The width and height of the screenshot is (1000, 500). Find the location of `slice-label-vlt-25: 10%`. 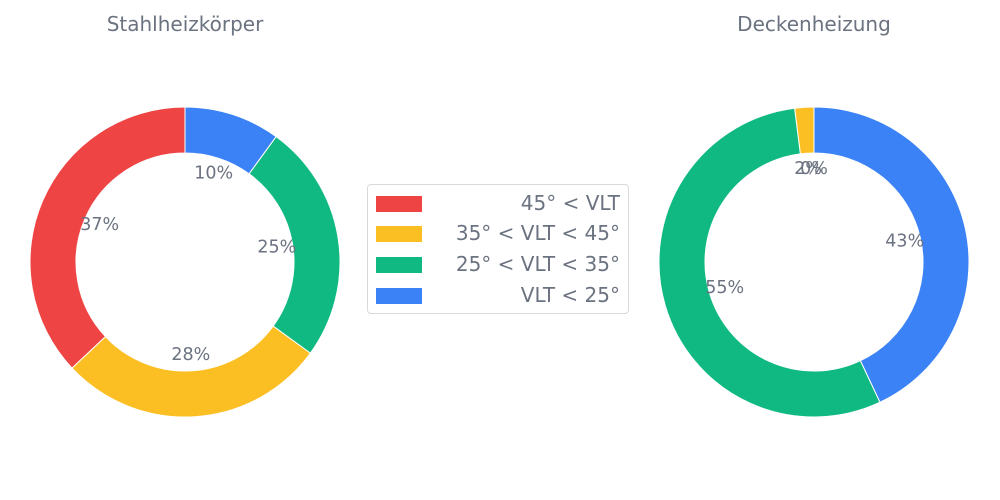

slice-label-vlt-25: 10% is located at coordinates (213, 174).